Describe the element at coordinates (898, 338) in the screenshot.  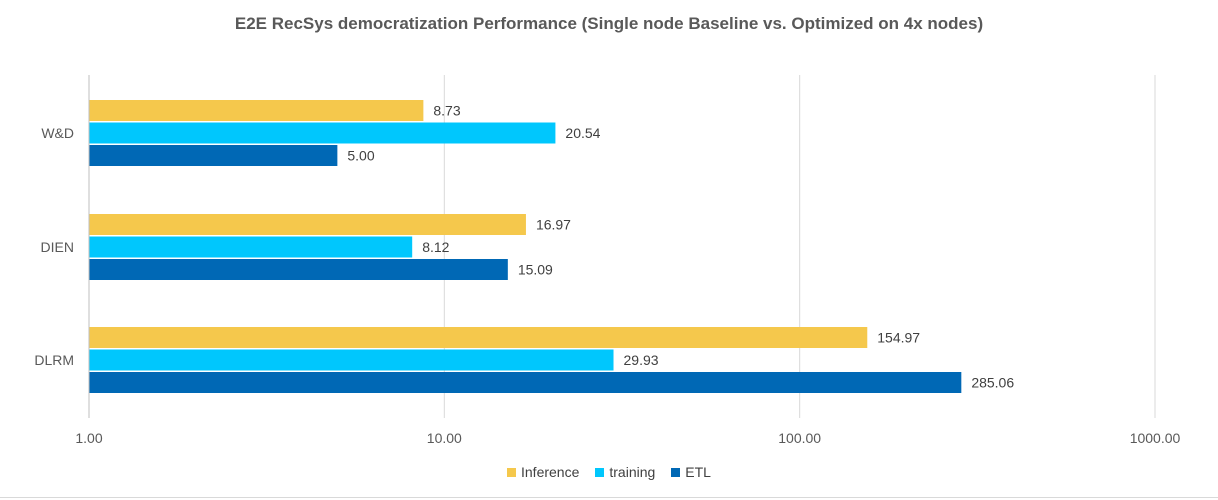
I see `data-label: 154.97` at that location.